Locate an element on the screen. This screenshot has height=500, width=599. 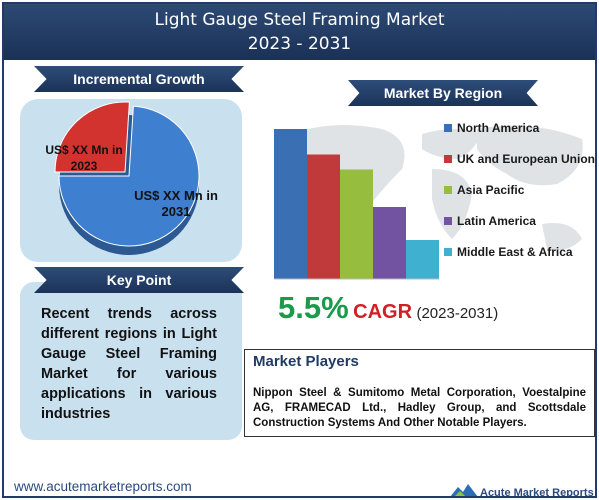
legend-item: Asia Pacific is located at coordinates (484, 190).